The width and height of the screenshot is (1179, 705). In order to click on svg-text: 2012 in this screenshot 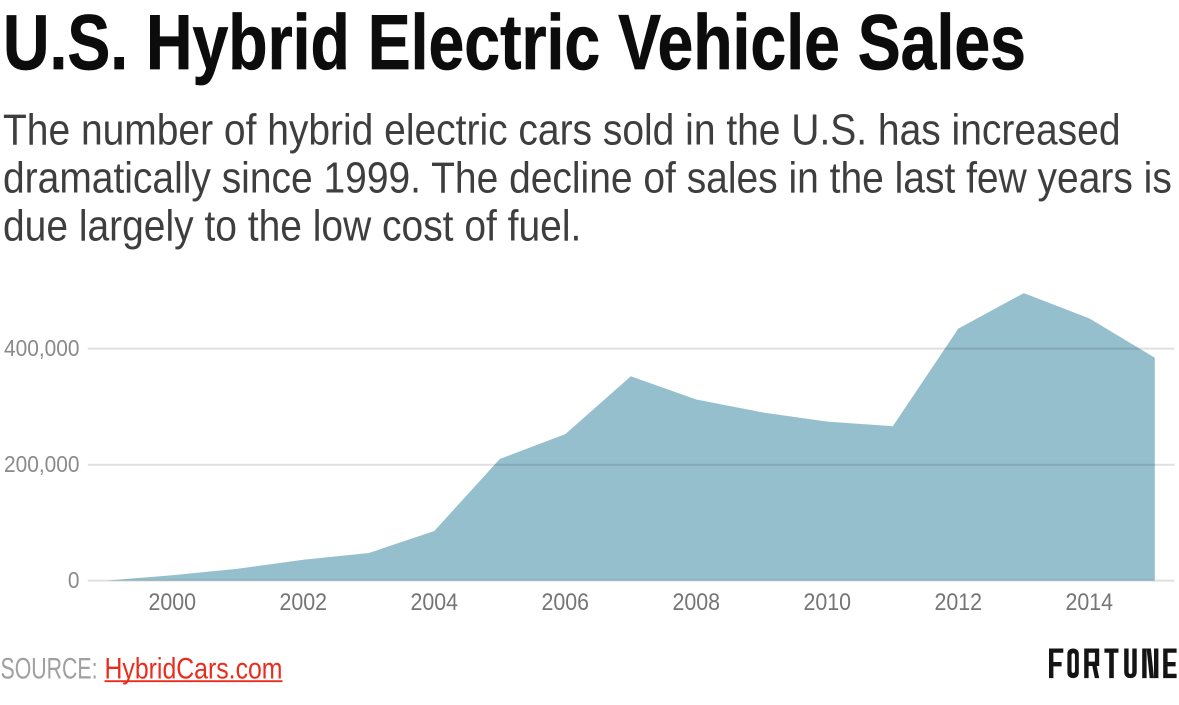, I will do `click(958, 601)`.